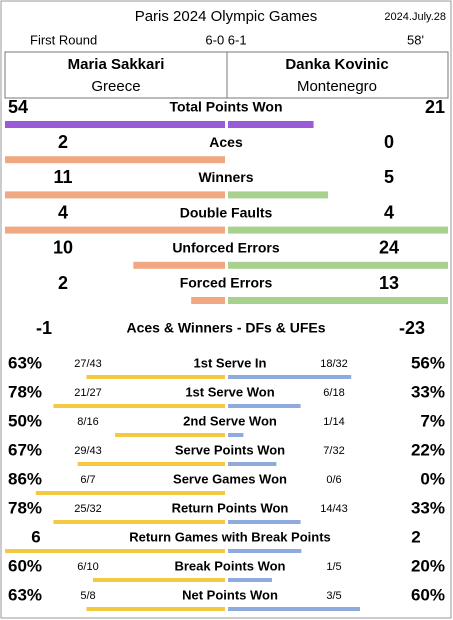 Image resolution: width=453 pixels, height=620 pixels. What do you see at coordinates (428, 594) in the screenshot?
I see `right-value: 60%` at bounding box center [428, 594].